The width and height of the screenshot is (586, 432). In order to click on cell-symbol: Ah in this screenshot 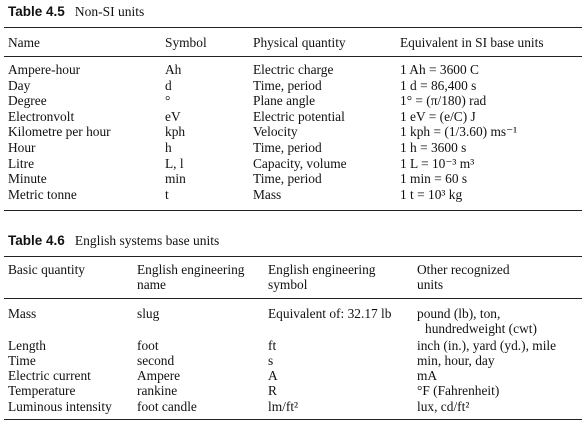, I will do `click(173, 69)`.